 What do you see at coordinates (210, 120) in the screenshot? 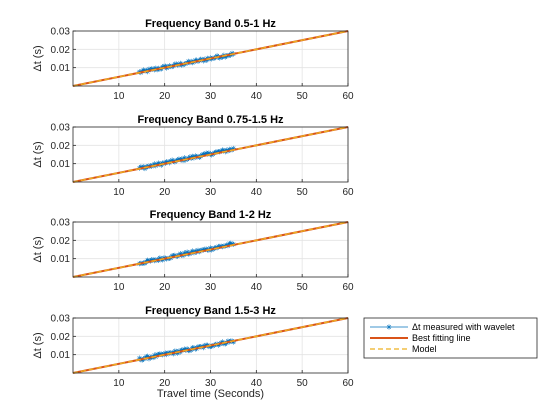
I see `subplot-title: Frequency Band 0.75-1.5 Hz` at bounding box center [210, 120].